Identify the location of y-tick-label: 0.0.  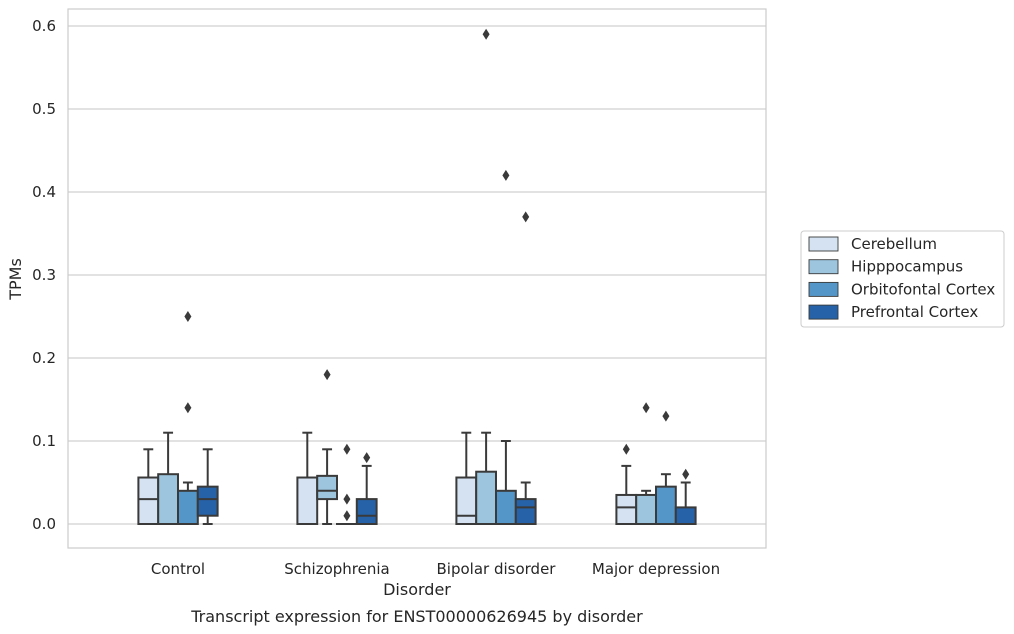
(44, 524).